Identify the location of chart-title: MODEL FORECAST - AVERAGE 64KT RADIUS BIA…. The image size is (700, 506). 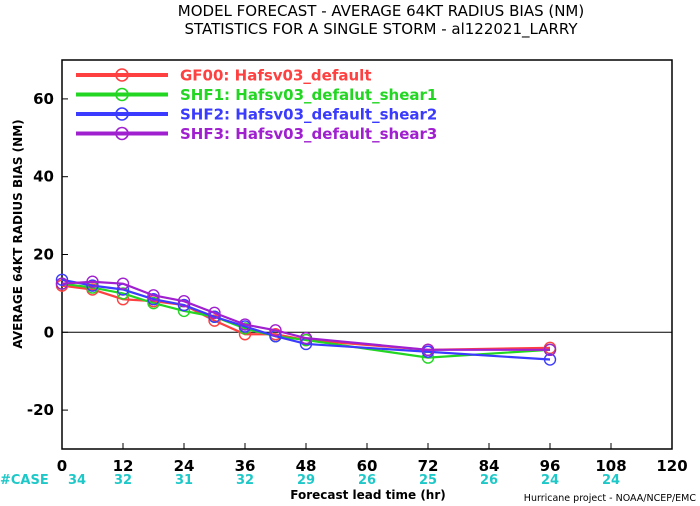
(381, 11).